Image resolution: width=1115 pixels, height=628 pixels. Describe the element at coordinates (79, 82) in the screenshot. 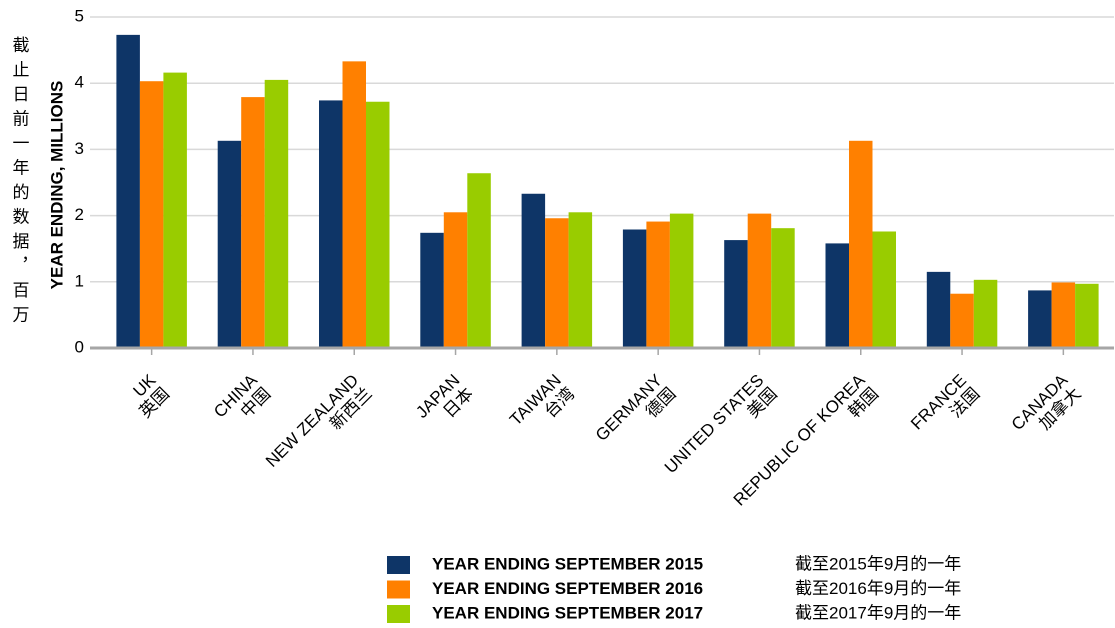

I see `y-tick-label: 4` at that location.